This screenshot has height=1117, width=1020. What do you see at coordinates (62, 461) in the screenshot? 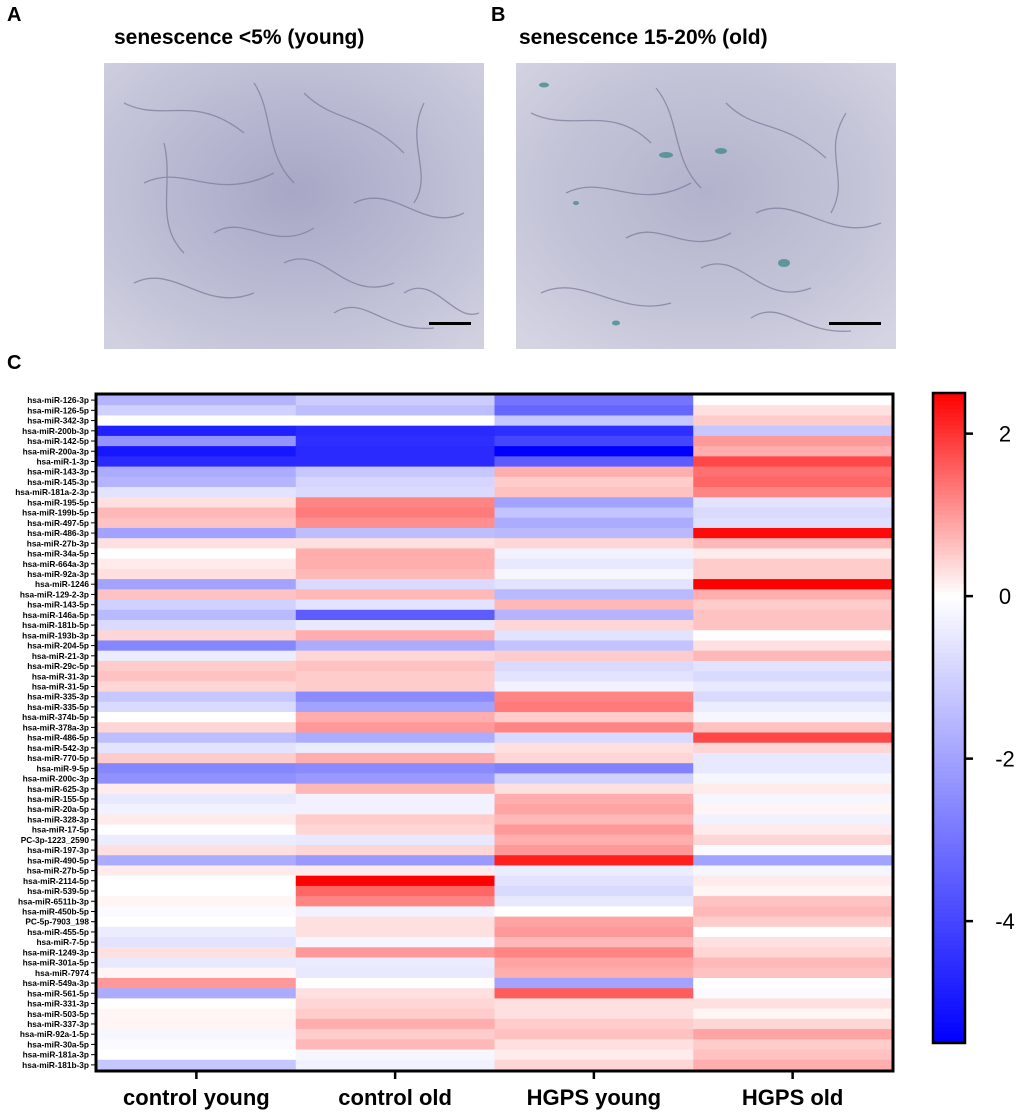
I see `row-label: hsa-miR-1-3p` at bounding box center [62, 461].